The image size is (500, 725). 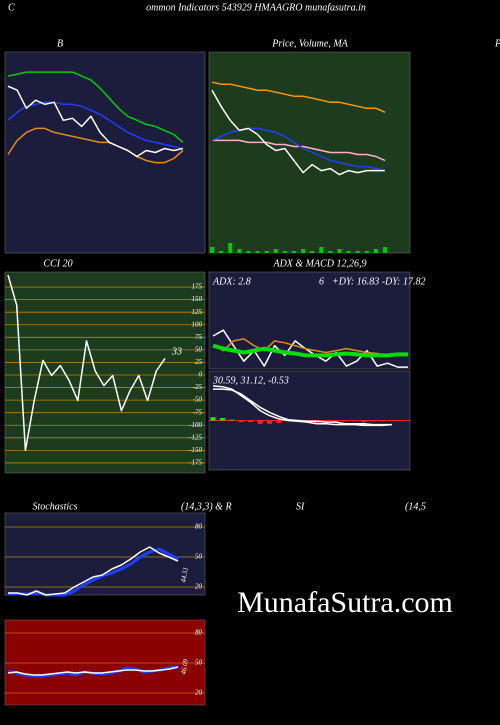 I want to click on annotation: ADX: 2.8, so click(x=231, y=281).